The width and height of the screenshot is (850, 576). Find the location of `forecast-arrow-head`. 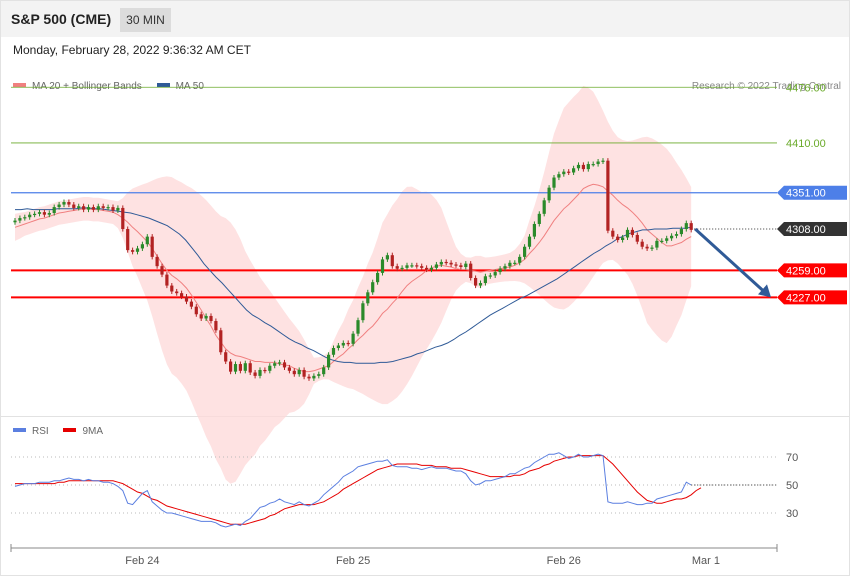

forecast-arrow-head is located at coordinates (764, 291).